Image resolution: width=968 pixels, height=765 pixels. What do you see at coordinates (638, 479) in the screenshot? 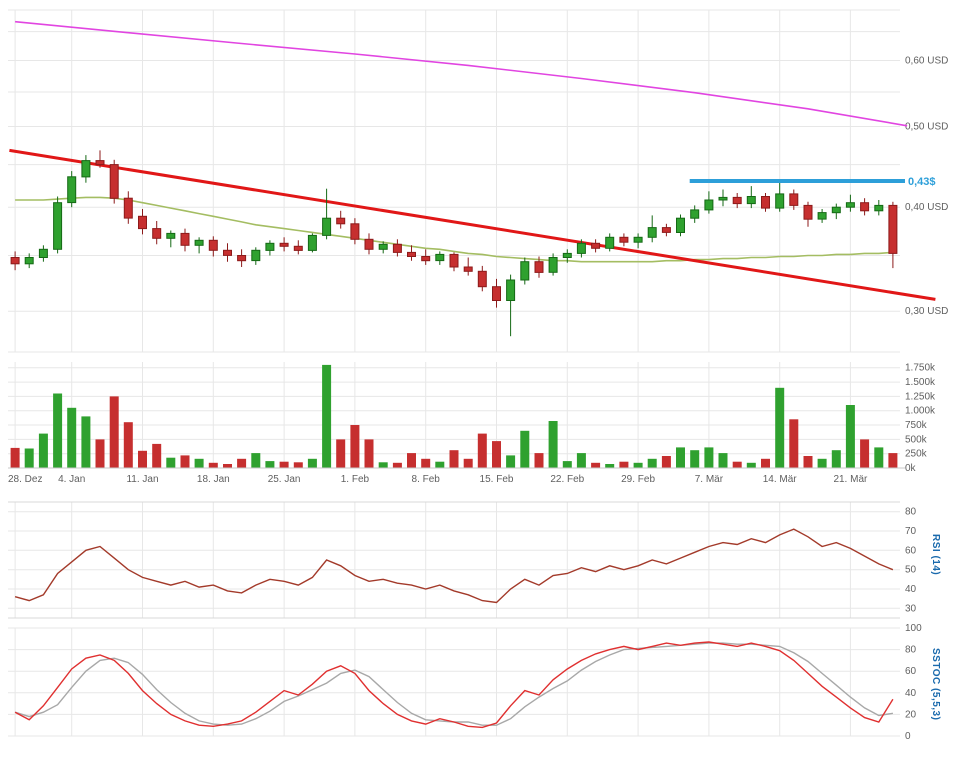
I see `date-axis-label: 29. Feb` at bounding box center [638, 479].